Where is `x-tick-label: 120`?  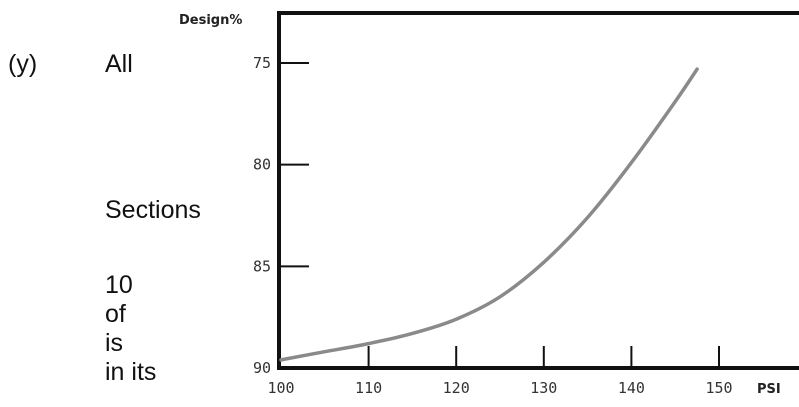 x-tick-label: 120 is located at coordinates (456, 388).